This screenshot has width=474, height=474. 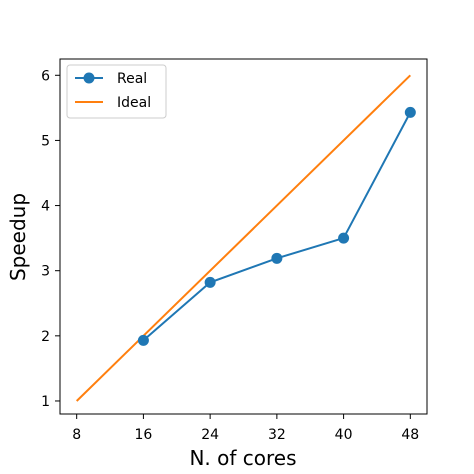 What do you see at coordinates (89, 78) in the screenshot?
I see `legend-real-marker` at bounding box center [89, 78].